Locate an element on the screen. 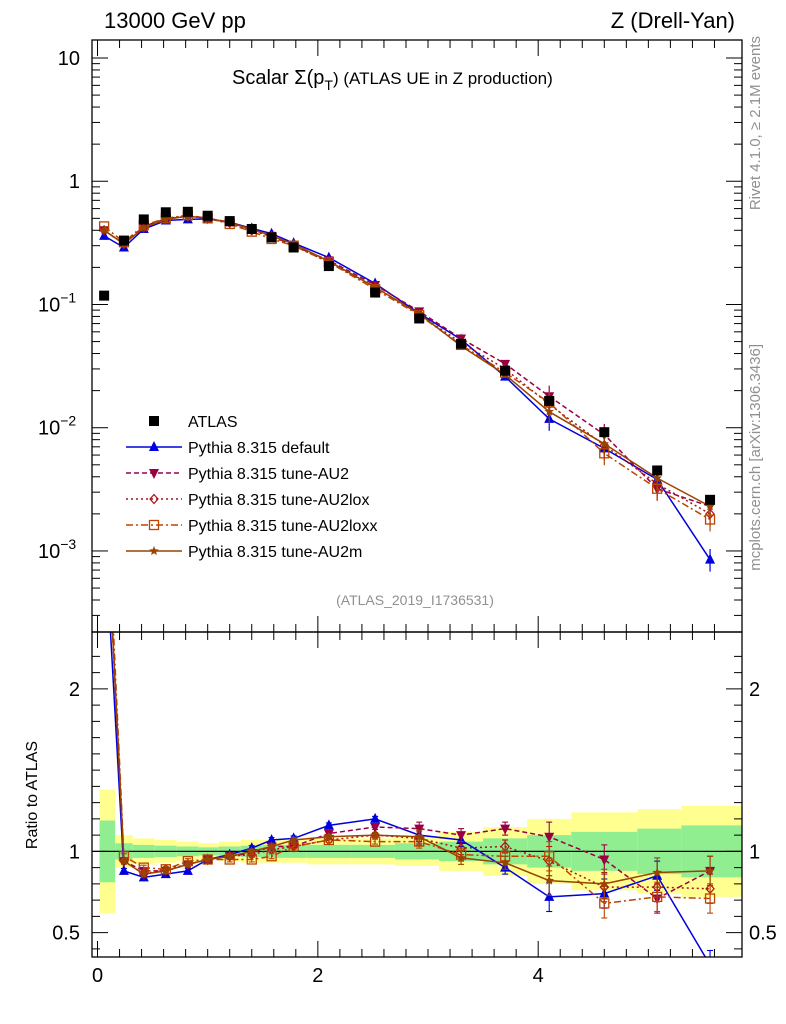  legend-label-default: Pythia 8.315 default is located at coordinates (259, 448).